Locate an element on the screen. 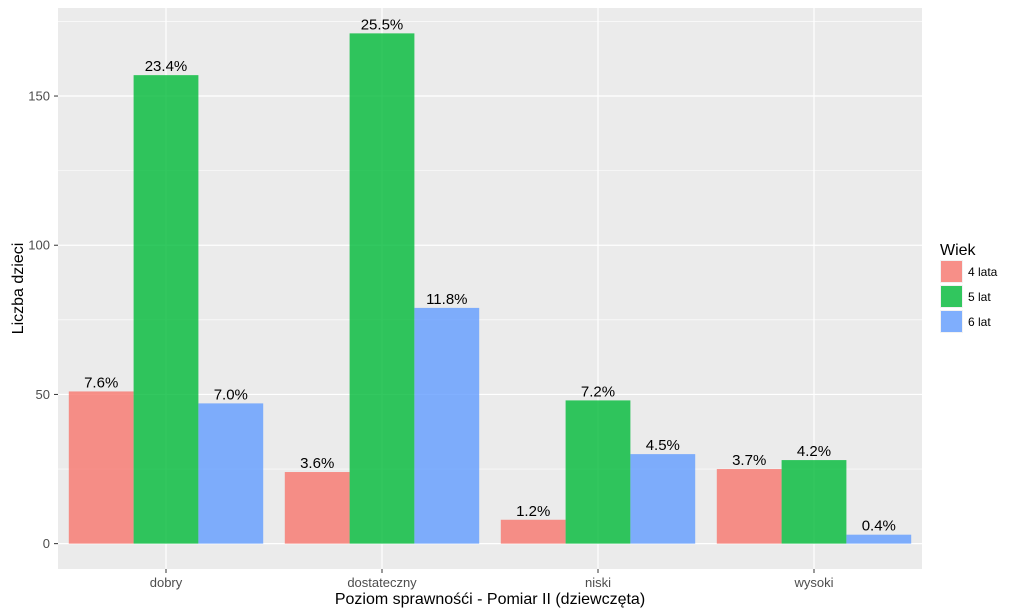  y-tick-label: 0 is located at coordinates (46, 543).